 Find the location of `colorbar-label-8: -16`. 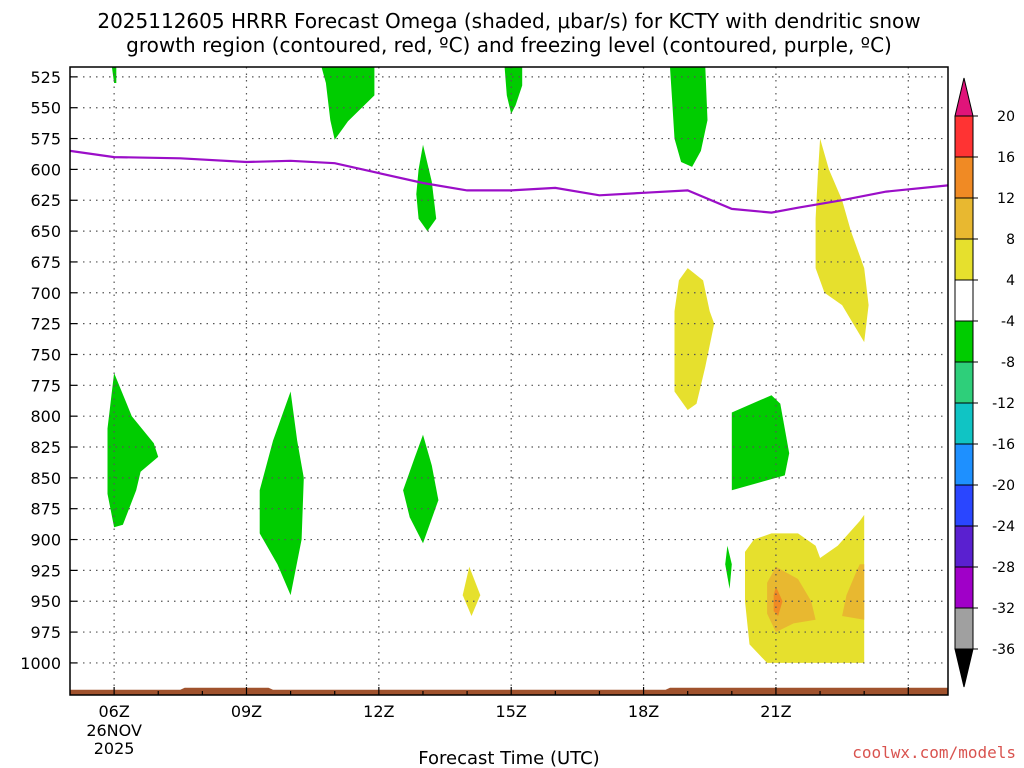

colorbar-label-8: -16 is located at coordinates (1003, 445).